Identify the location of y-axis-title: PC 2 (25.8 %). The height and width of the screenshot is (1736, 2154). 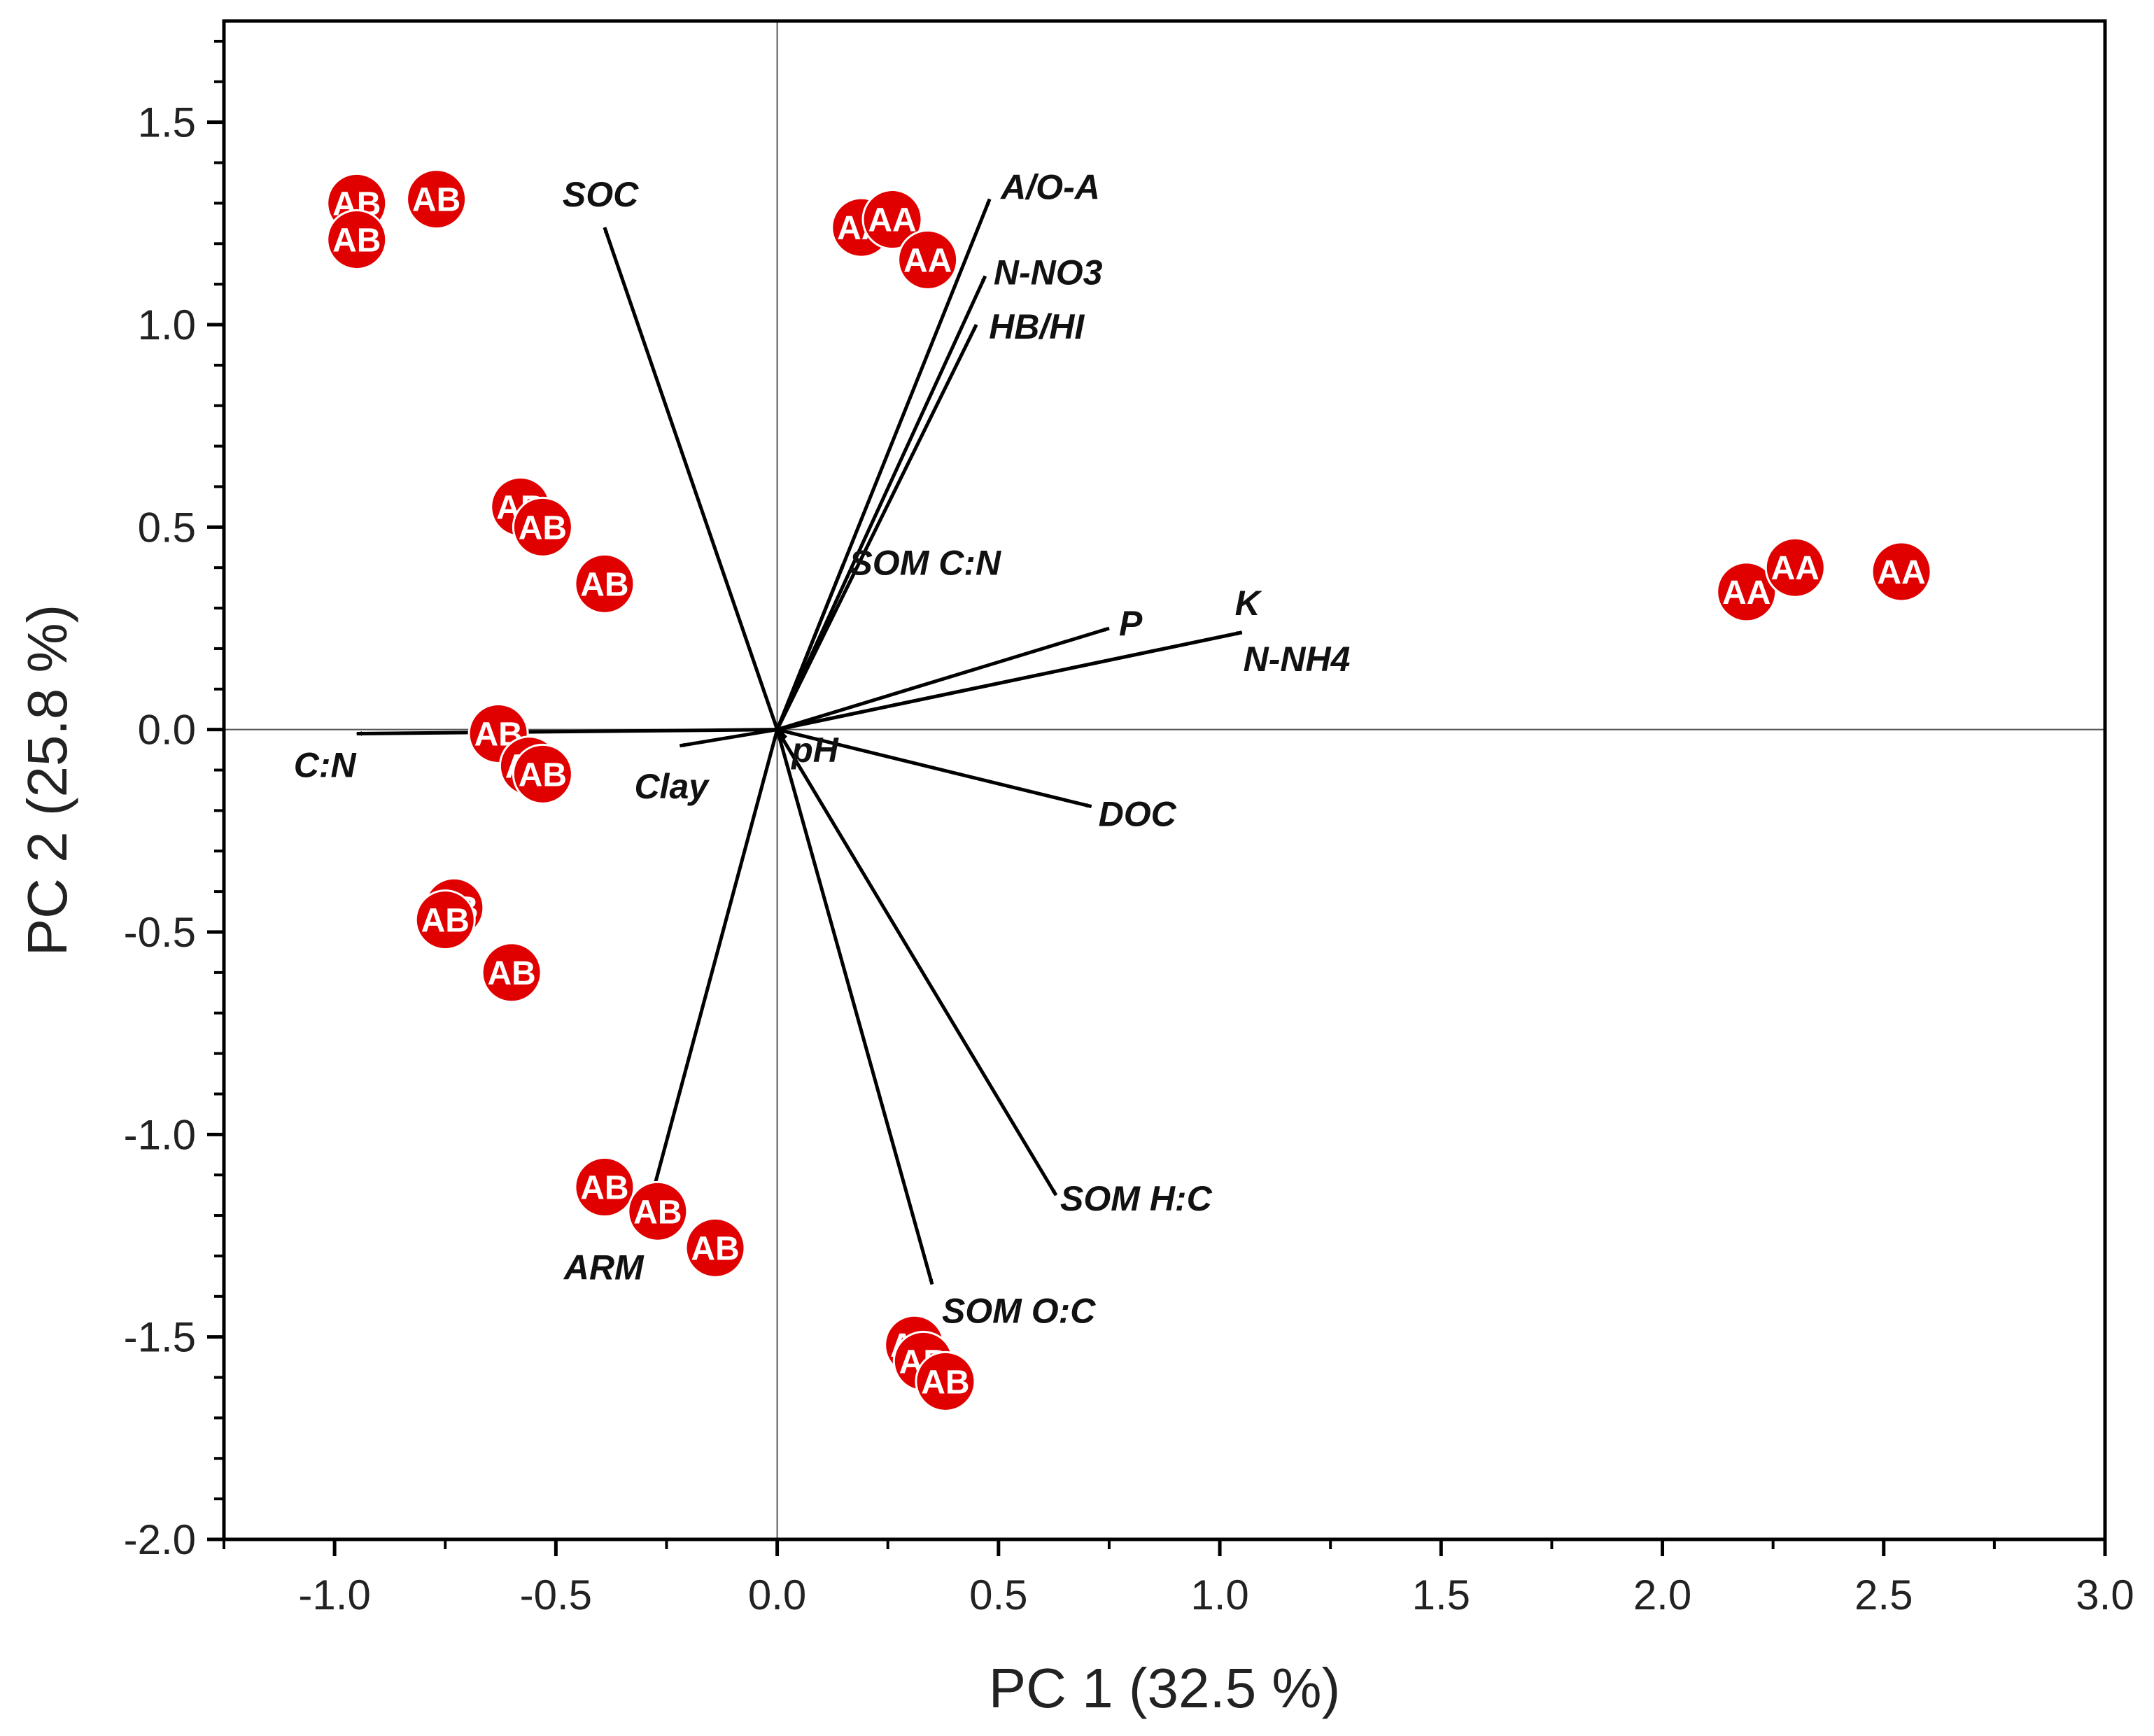
(47, 781).